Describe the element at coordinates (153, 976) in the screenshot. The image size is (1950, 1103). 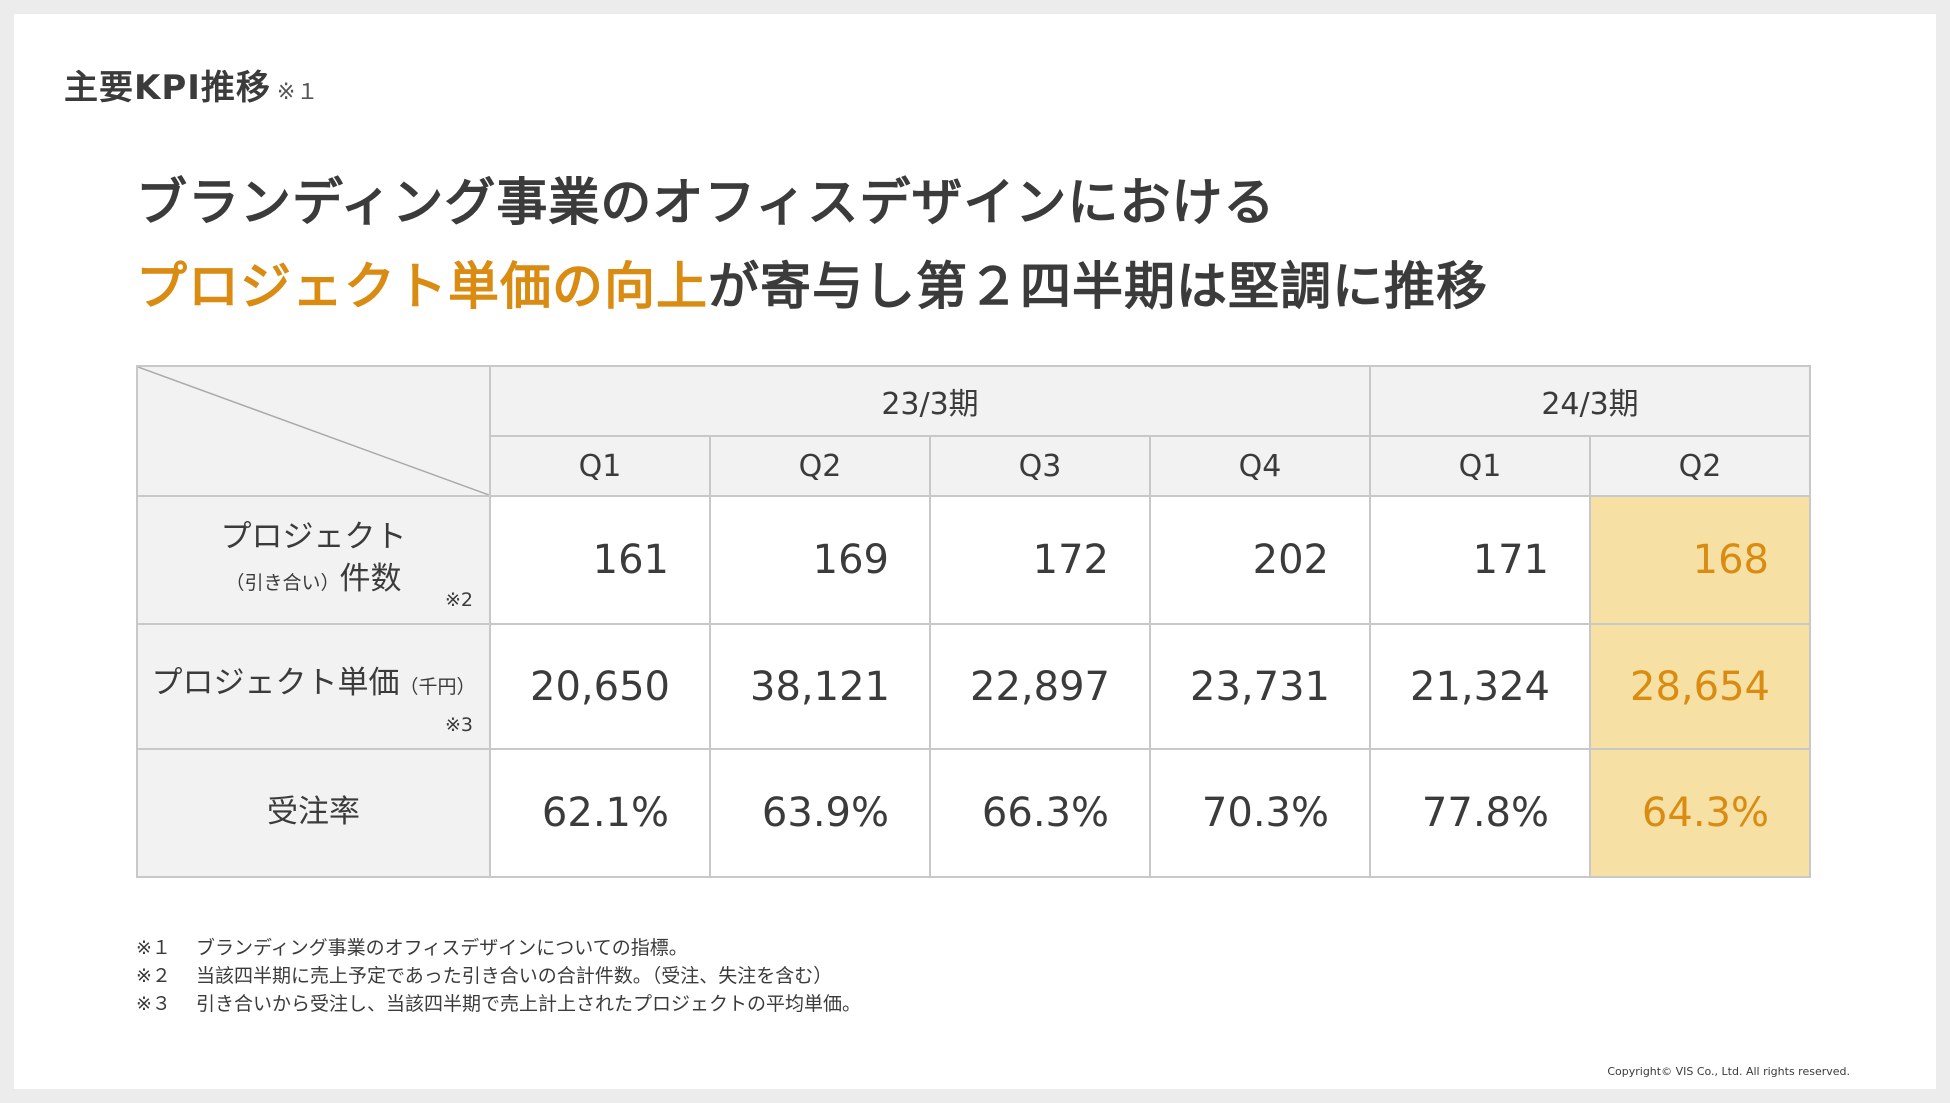
I see `footnote-mark: ※２` at that location.